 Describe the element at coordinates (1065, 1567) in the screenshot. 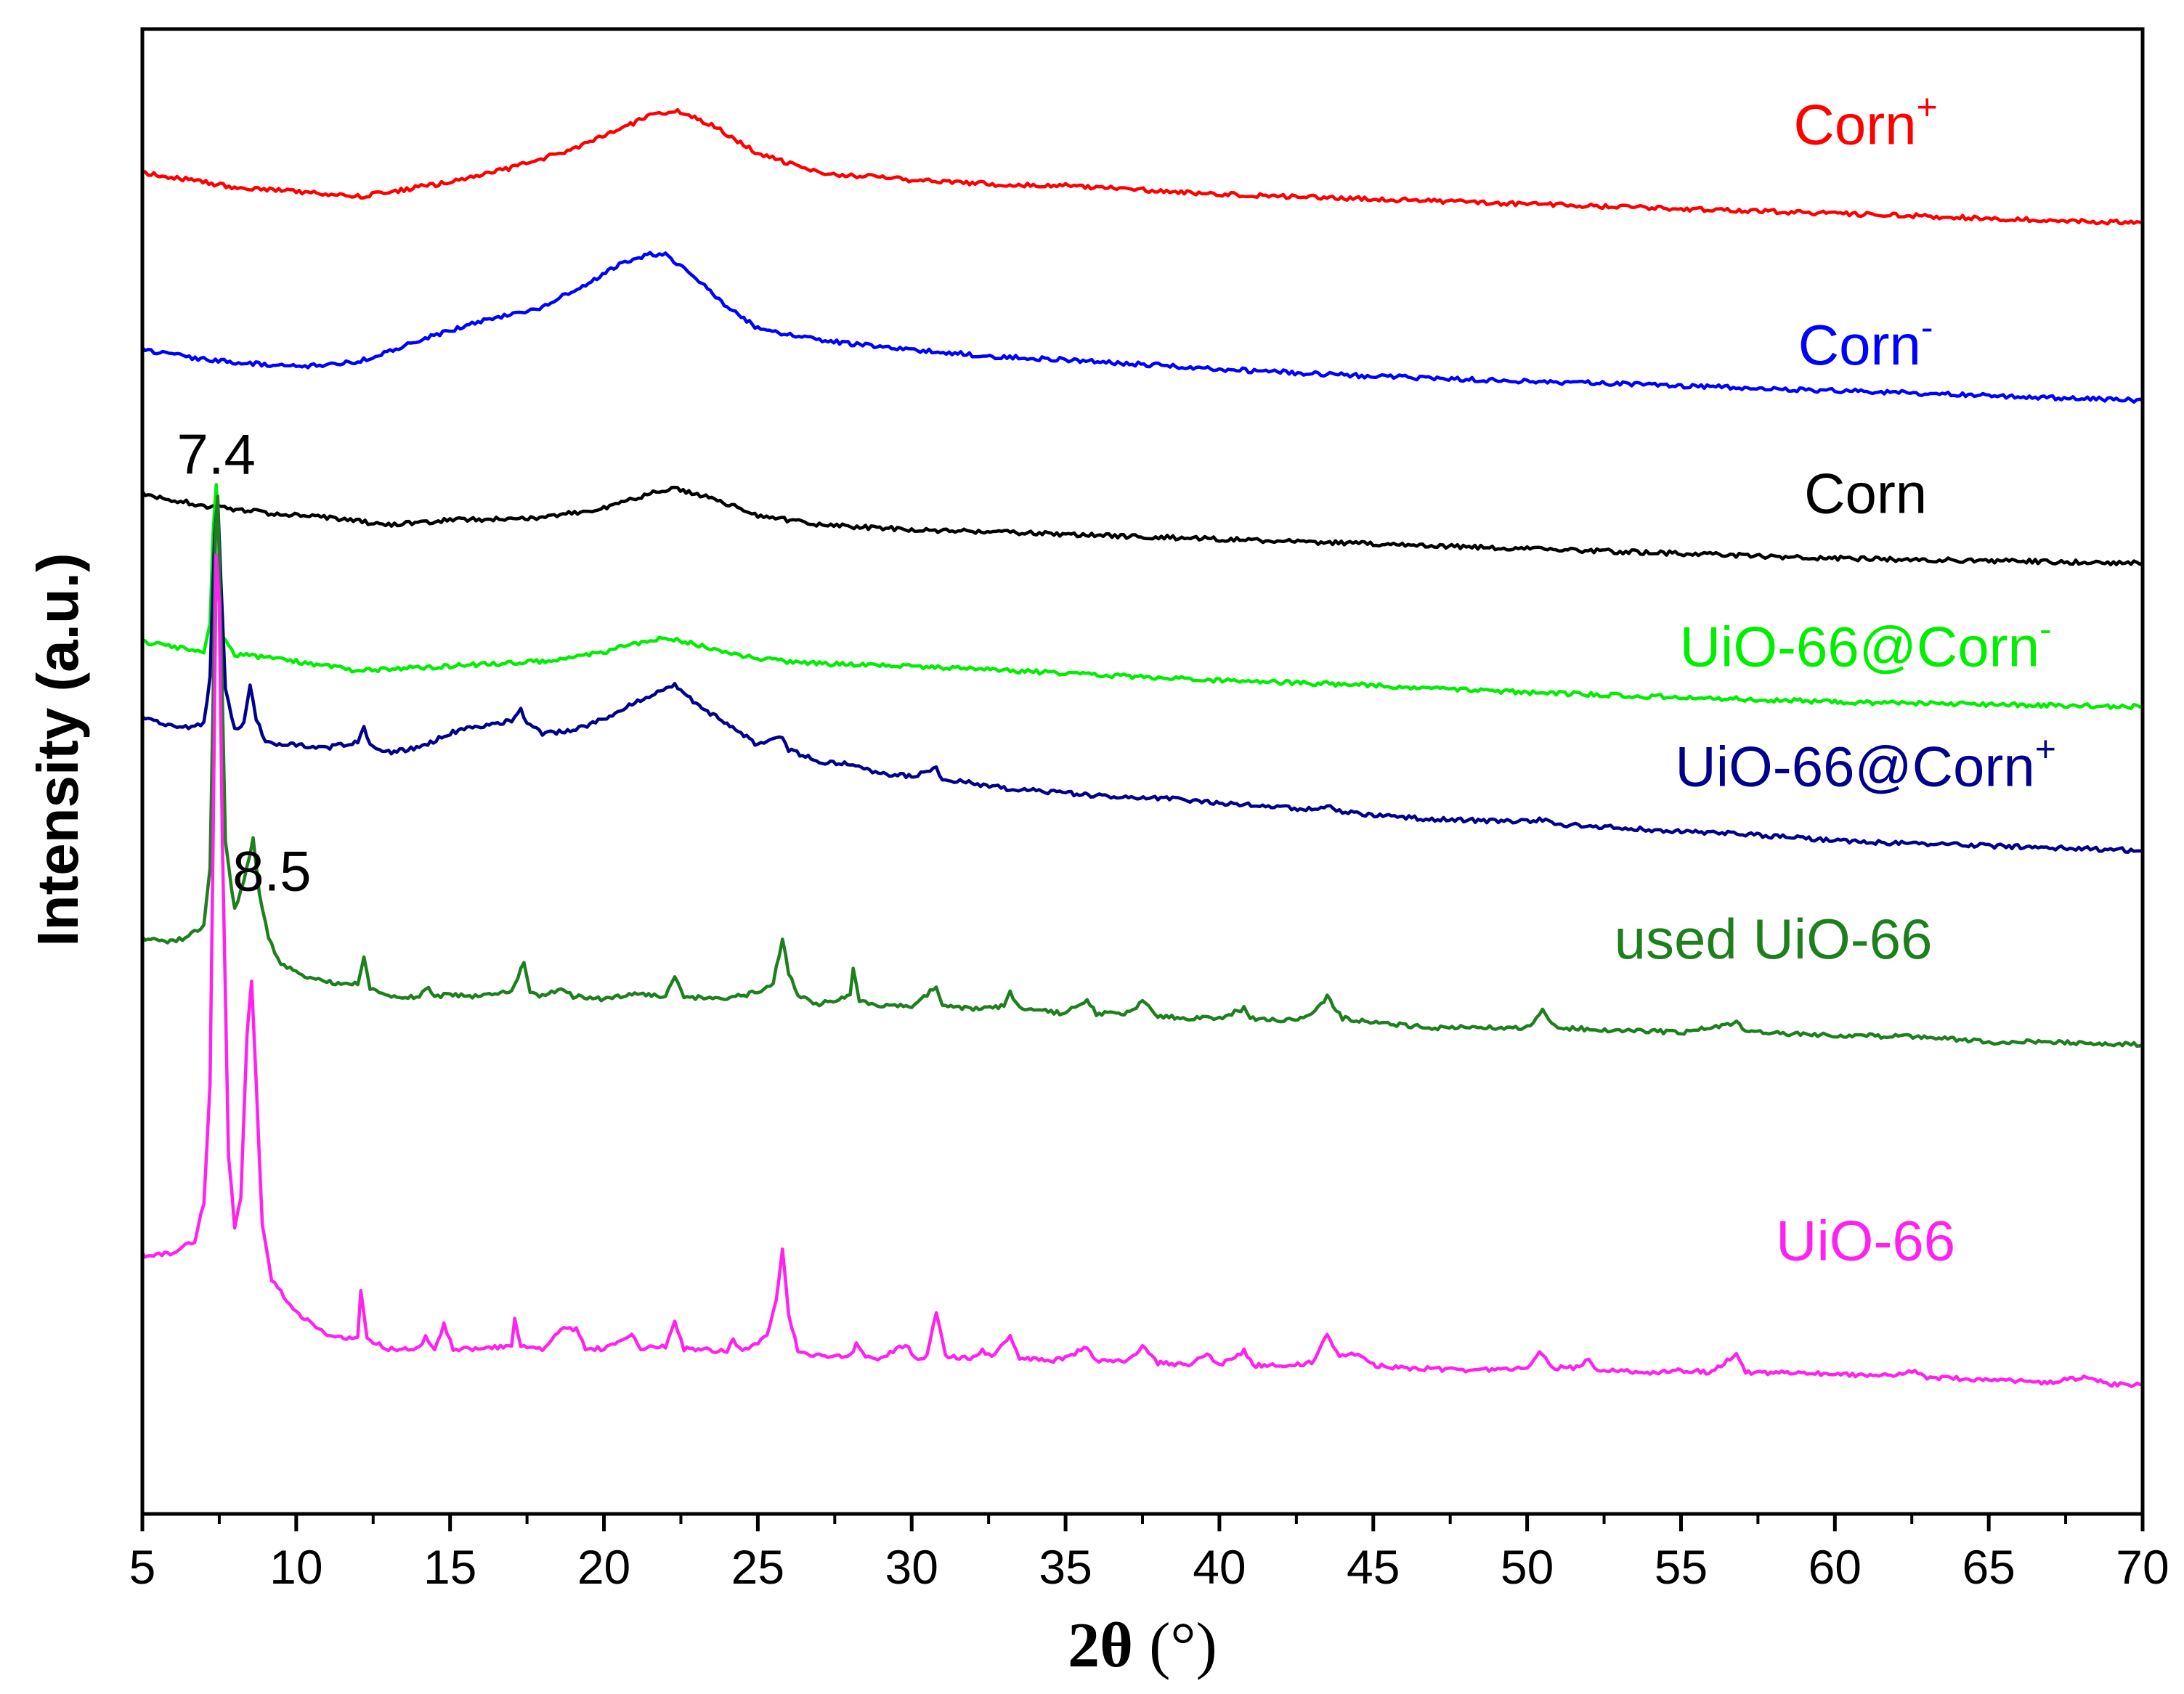

I see `x-tick-label: 35` at that location.